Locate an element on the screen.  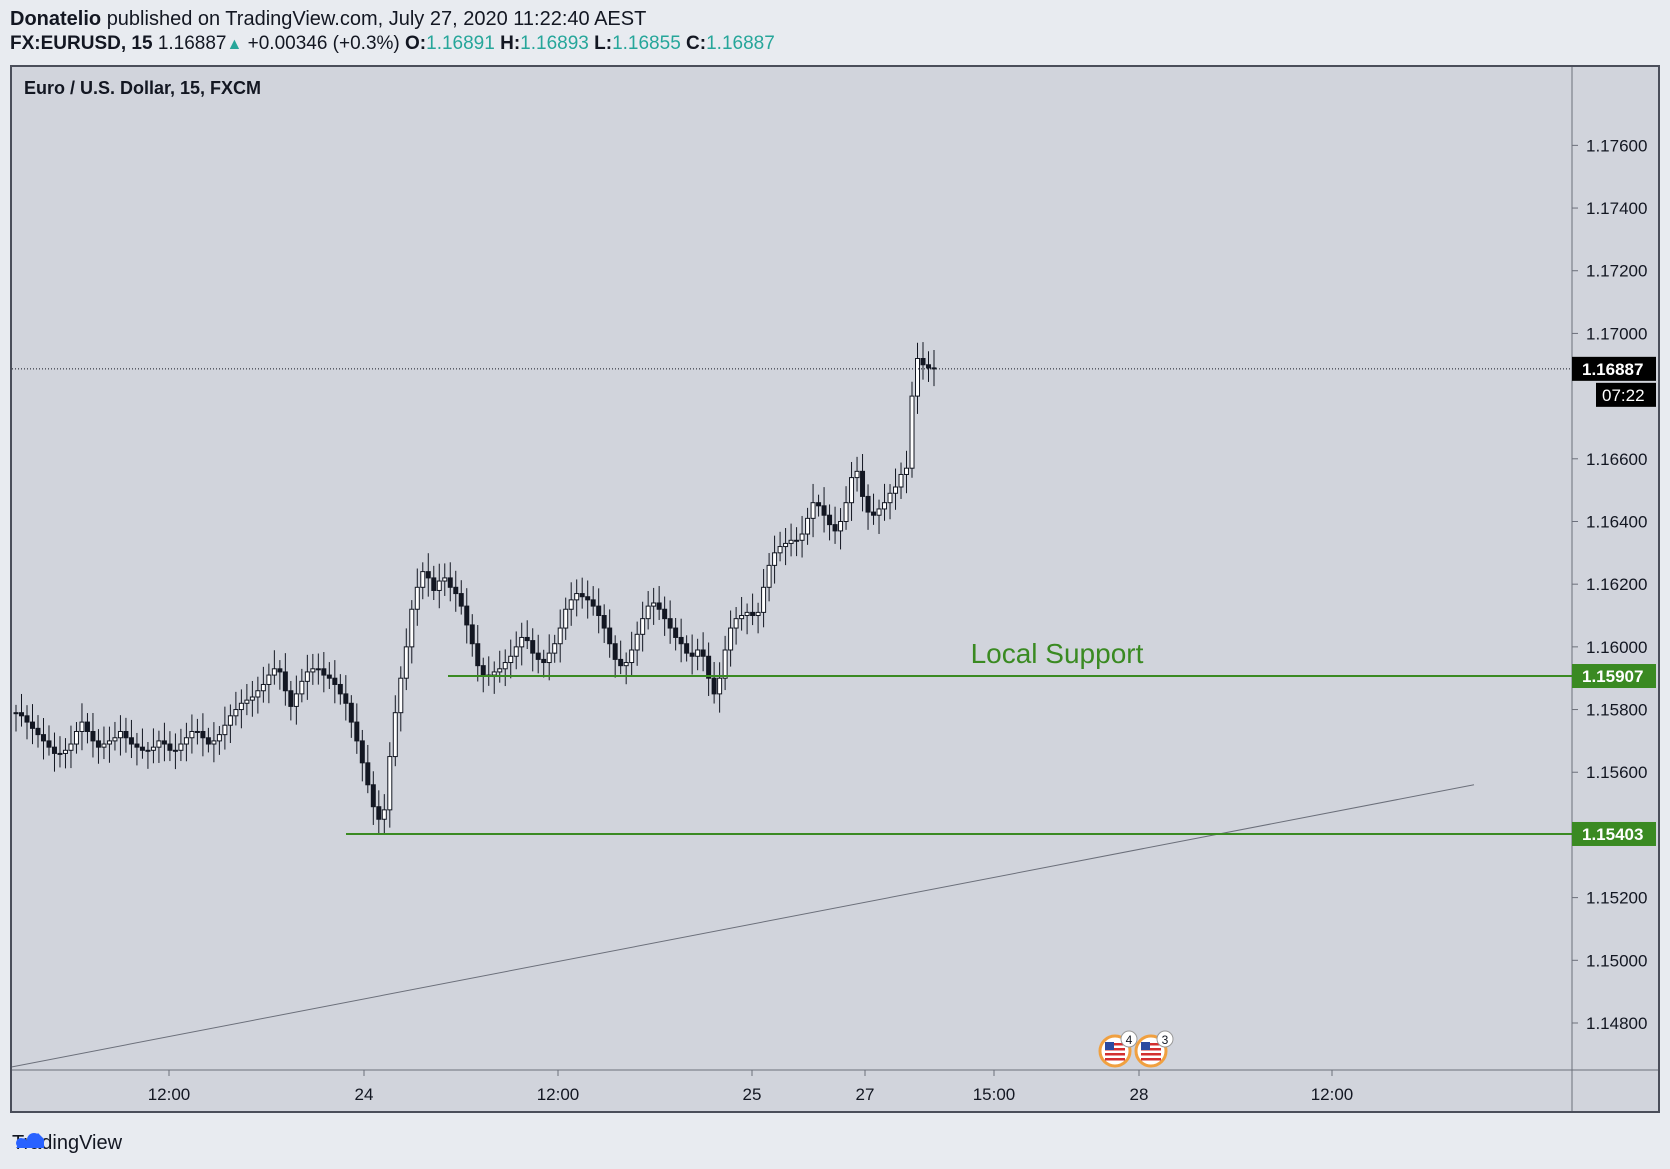
tradingview-logo-icon is located at coordinates (30, 1140).